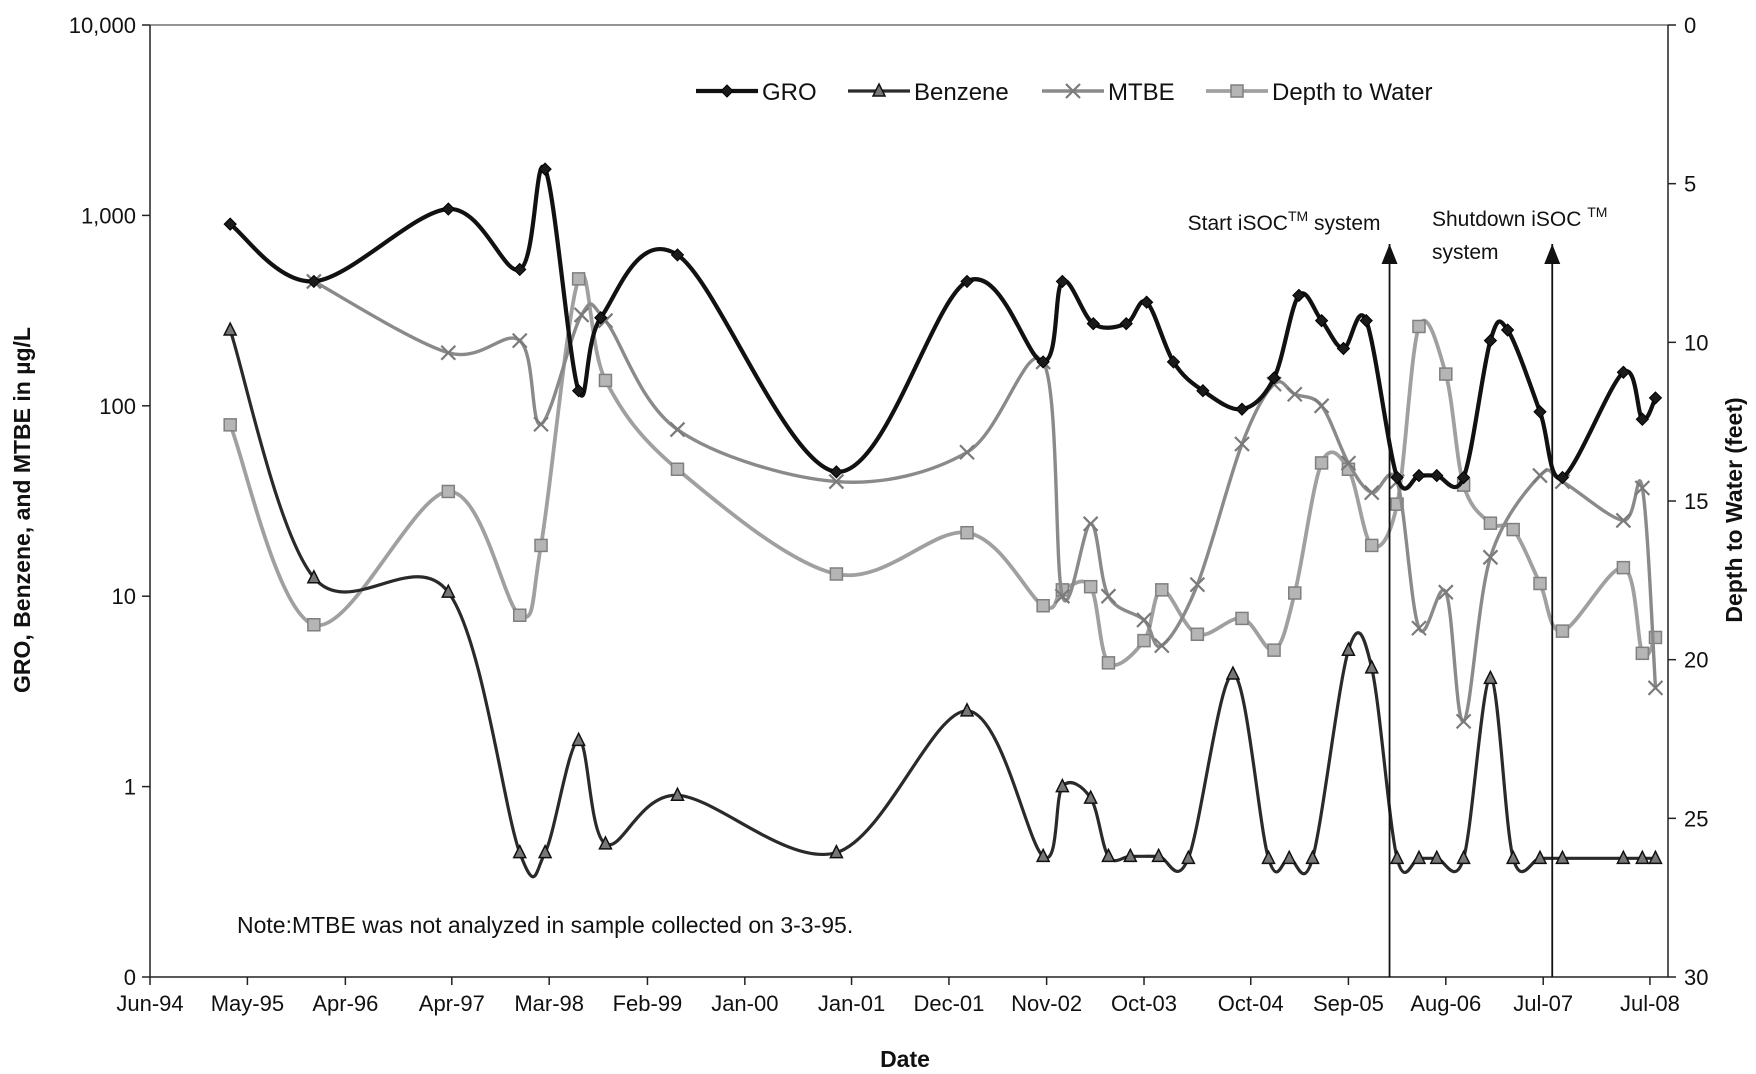  I want to click on legend-label: Depth to Water, so click(1352, 92).